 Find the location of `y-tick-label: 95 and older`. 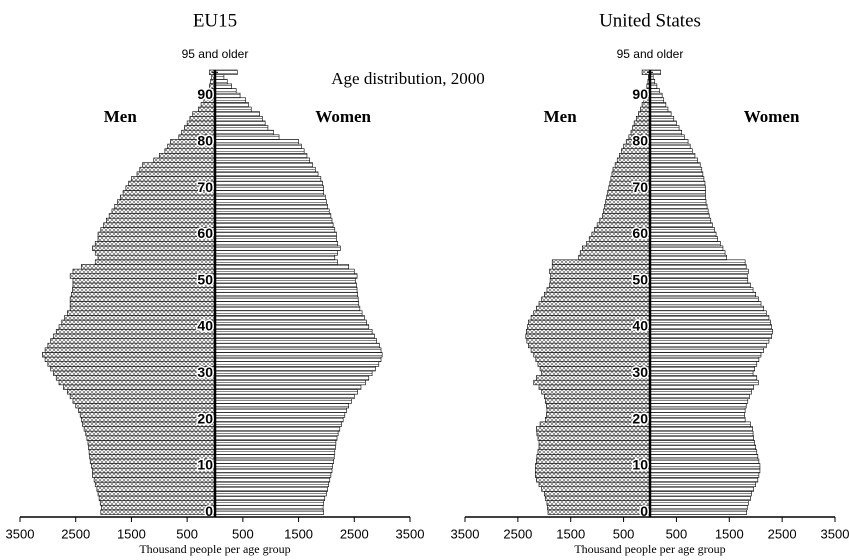

y-tick-label: 95 and older is located at coordinates (650, 54).